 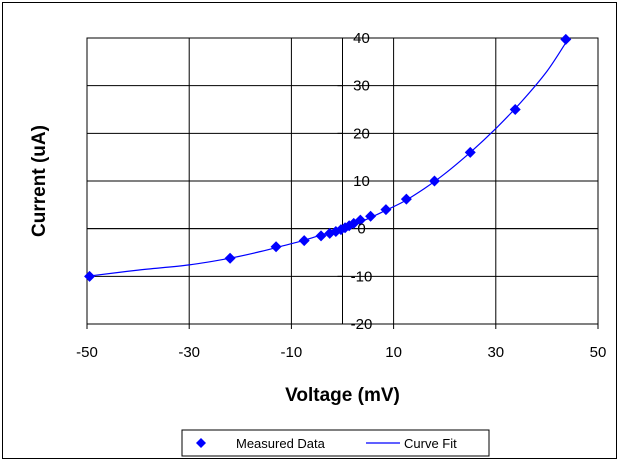 What do you see at coordinates (189, 352) in the screenshot?
I see `x-tick-label: -30` at bounding box center [189, 352].